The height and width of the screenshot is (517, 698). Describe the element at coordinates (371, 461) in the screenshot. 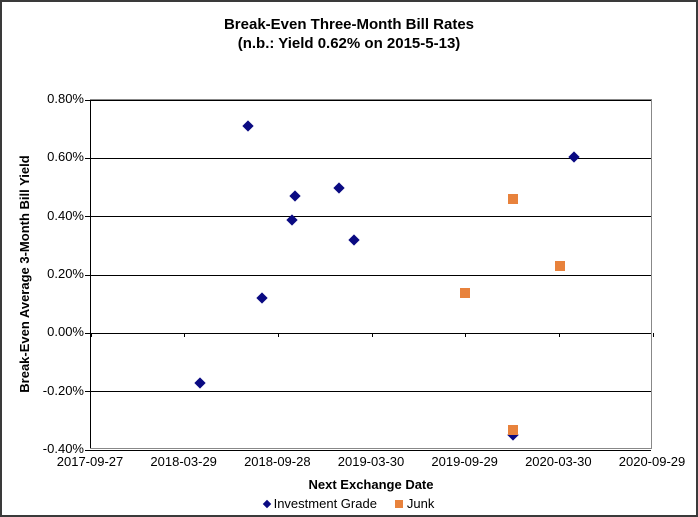

I see `x-tick-label: 2019-03-30` at that location.